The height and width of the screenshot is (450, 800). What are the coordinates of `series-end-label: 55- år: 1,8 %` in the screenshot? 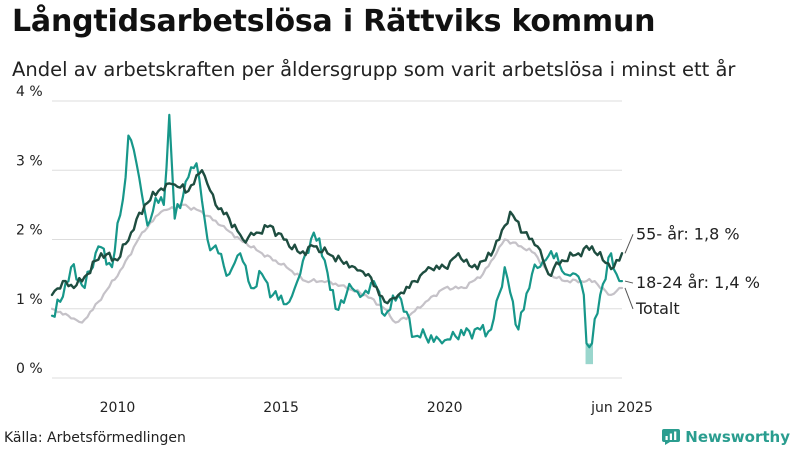 It's located at (688, 233).